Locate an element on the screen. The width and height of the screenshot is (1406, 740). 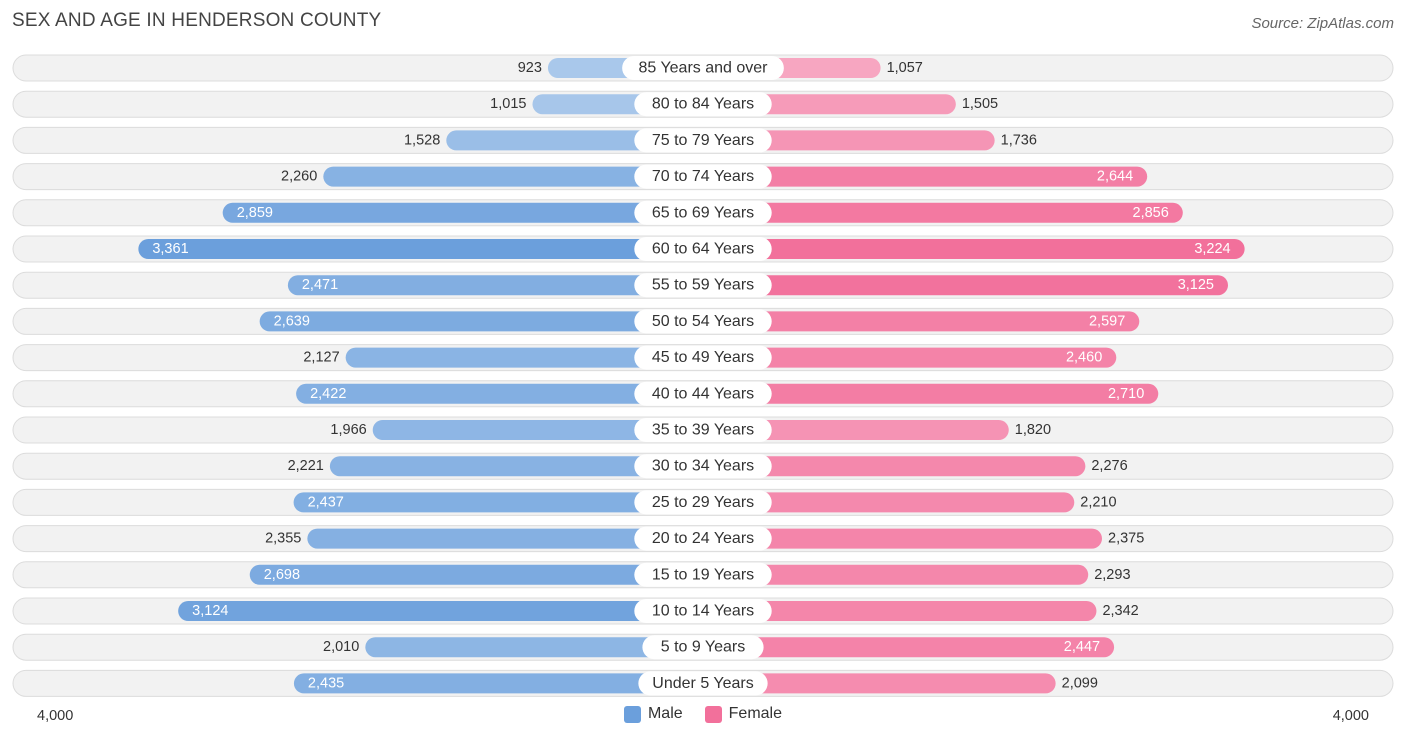
category-label: 70 to 74 Years is located at coordinates (703, 176).